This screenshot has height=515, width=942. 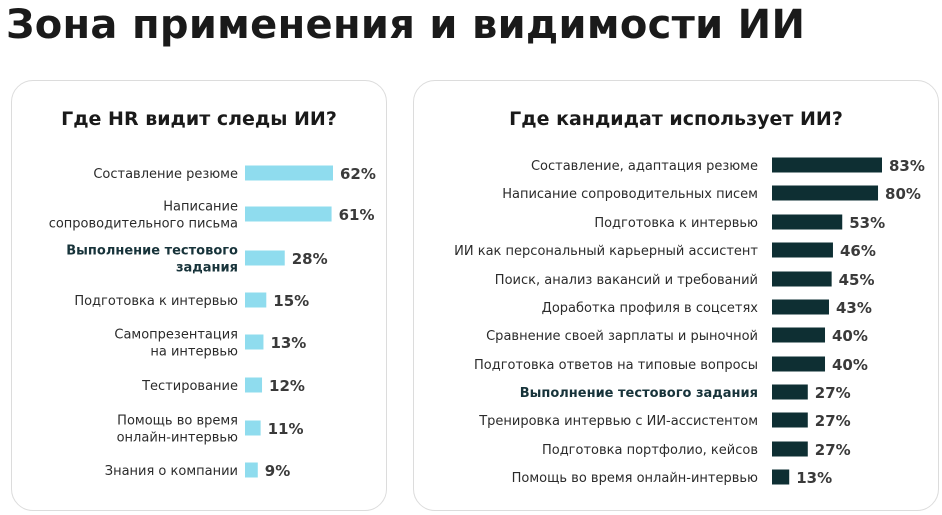 I want to click on candidate-value-label: 13%, so click(x=814, y=478).